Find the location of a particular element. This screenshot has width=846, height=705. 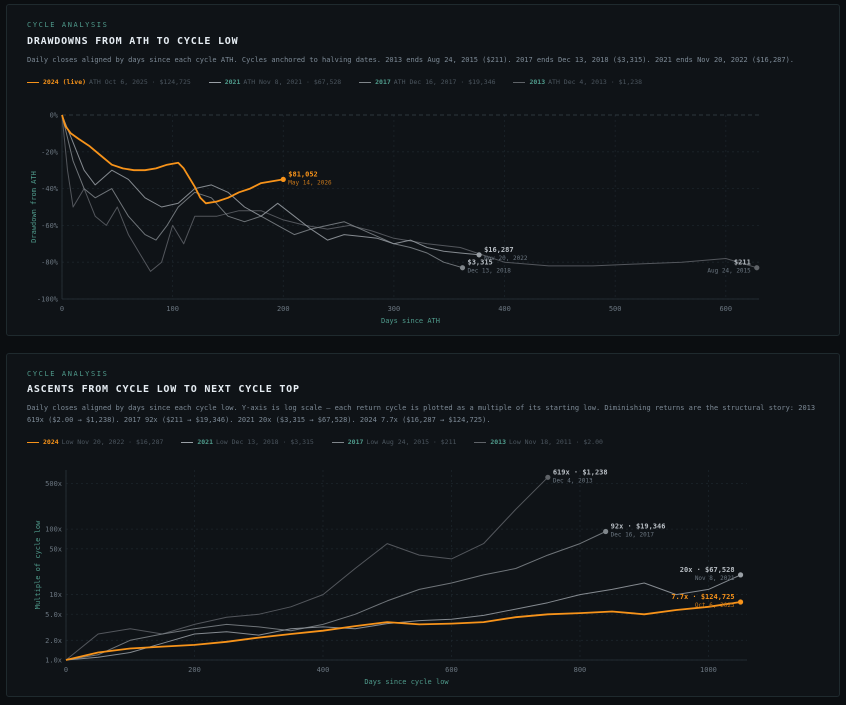

end-label-date: May 14, 2026 is located at coordinates (310, 182).